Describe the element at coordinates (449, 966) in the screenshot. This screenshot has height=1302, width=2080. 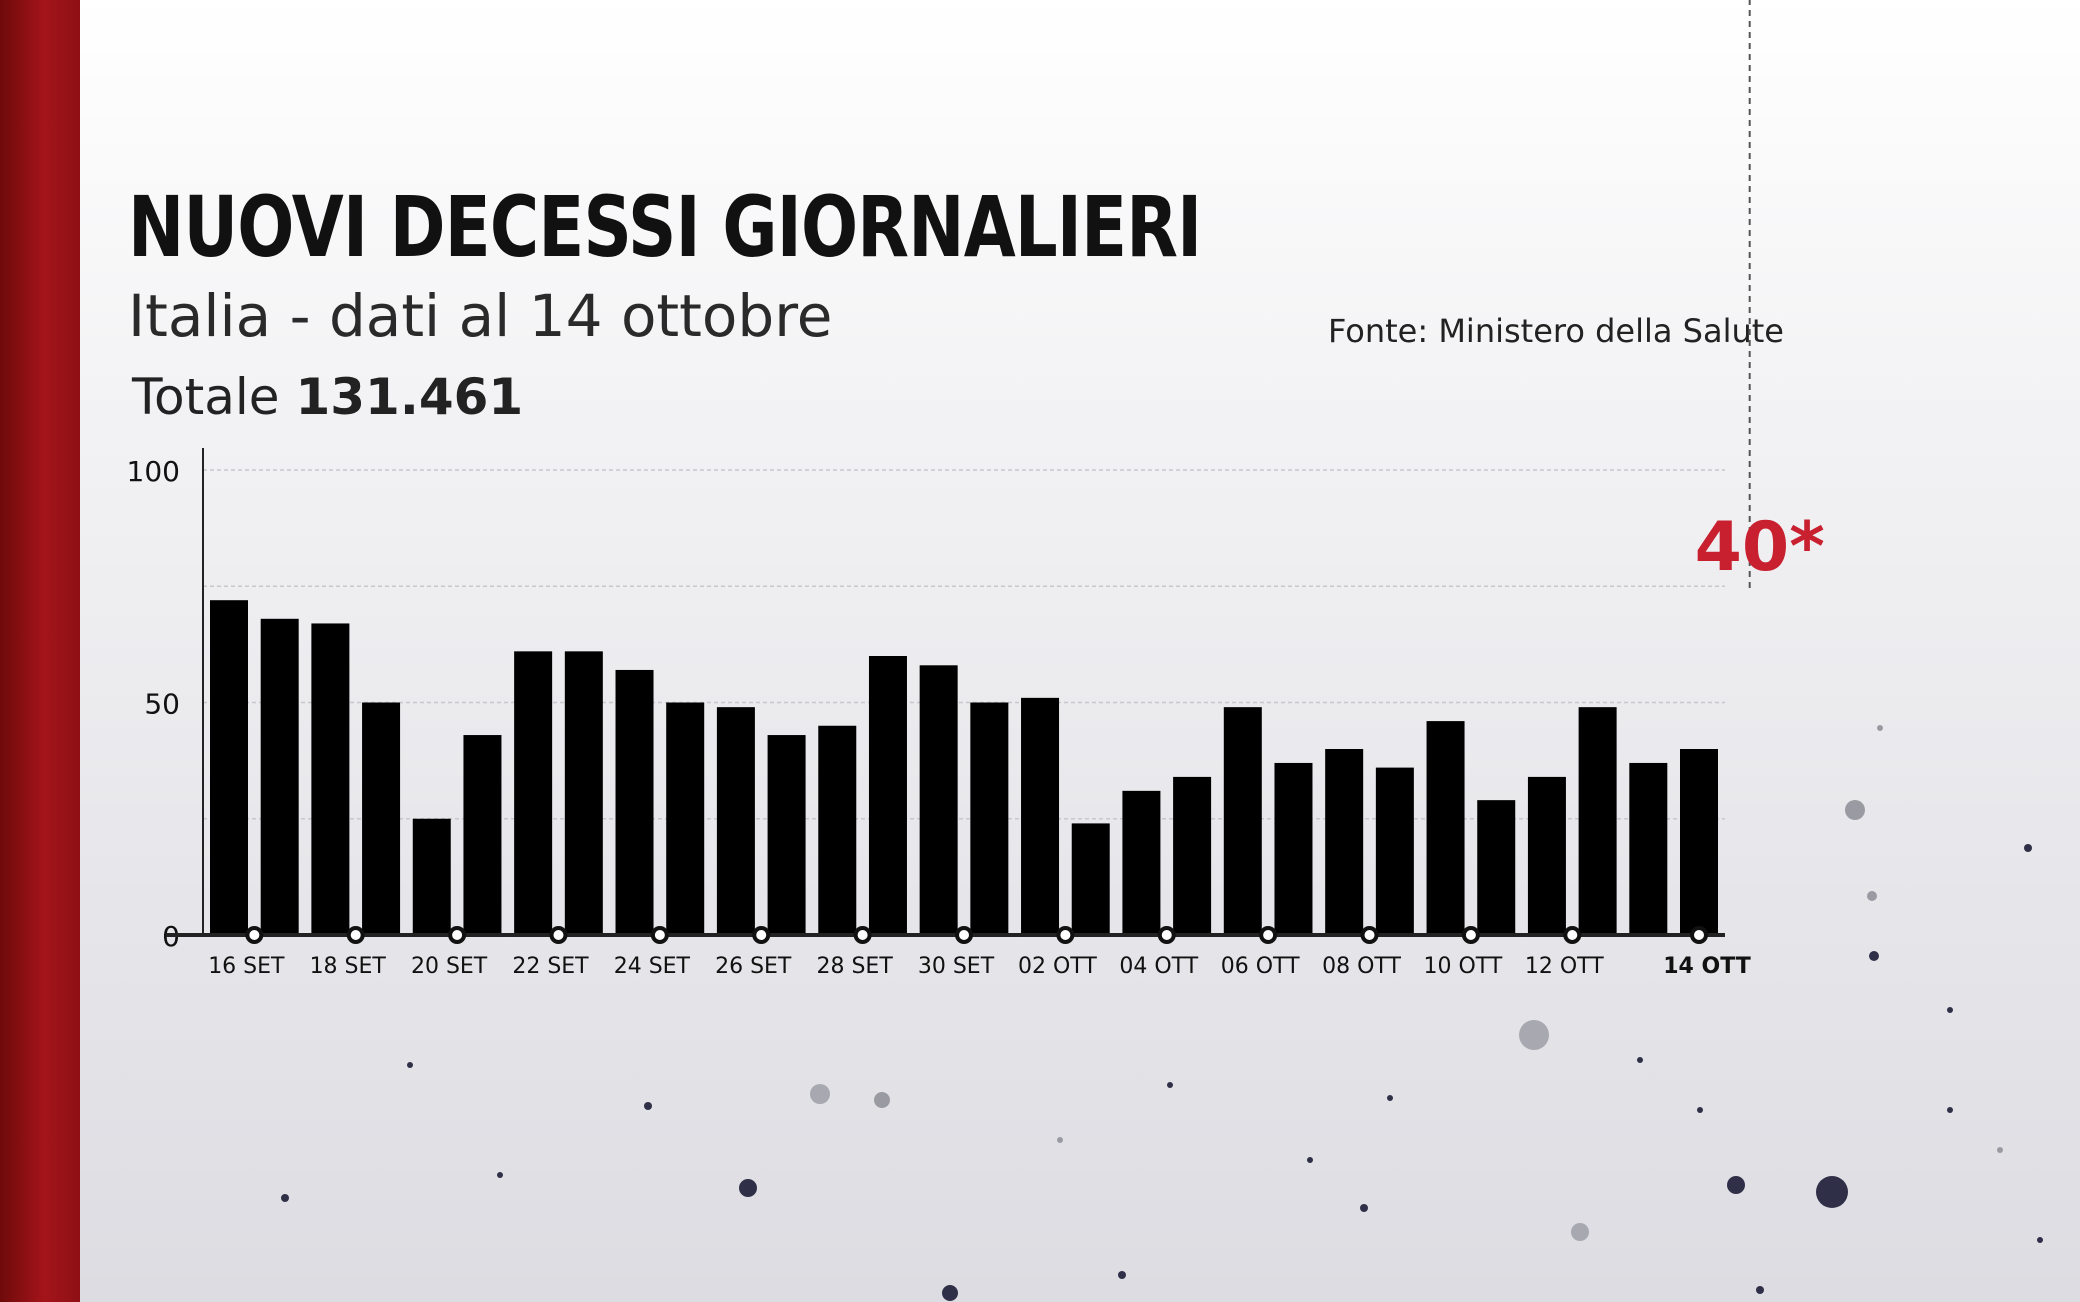
I see `x-tick-label: 20 SET` at that location.